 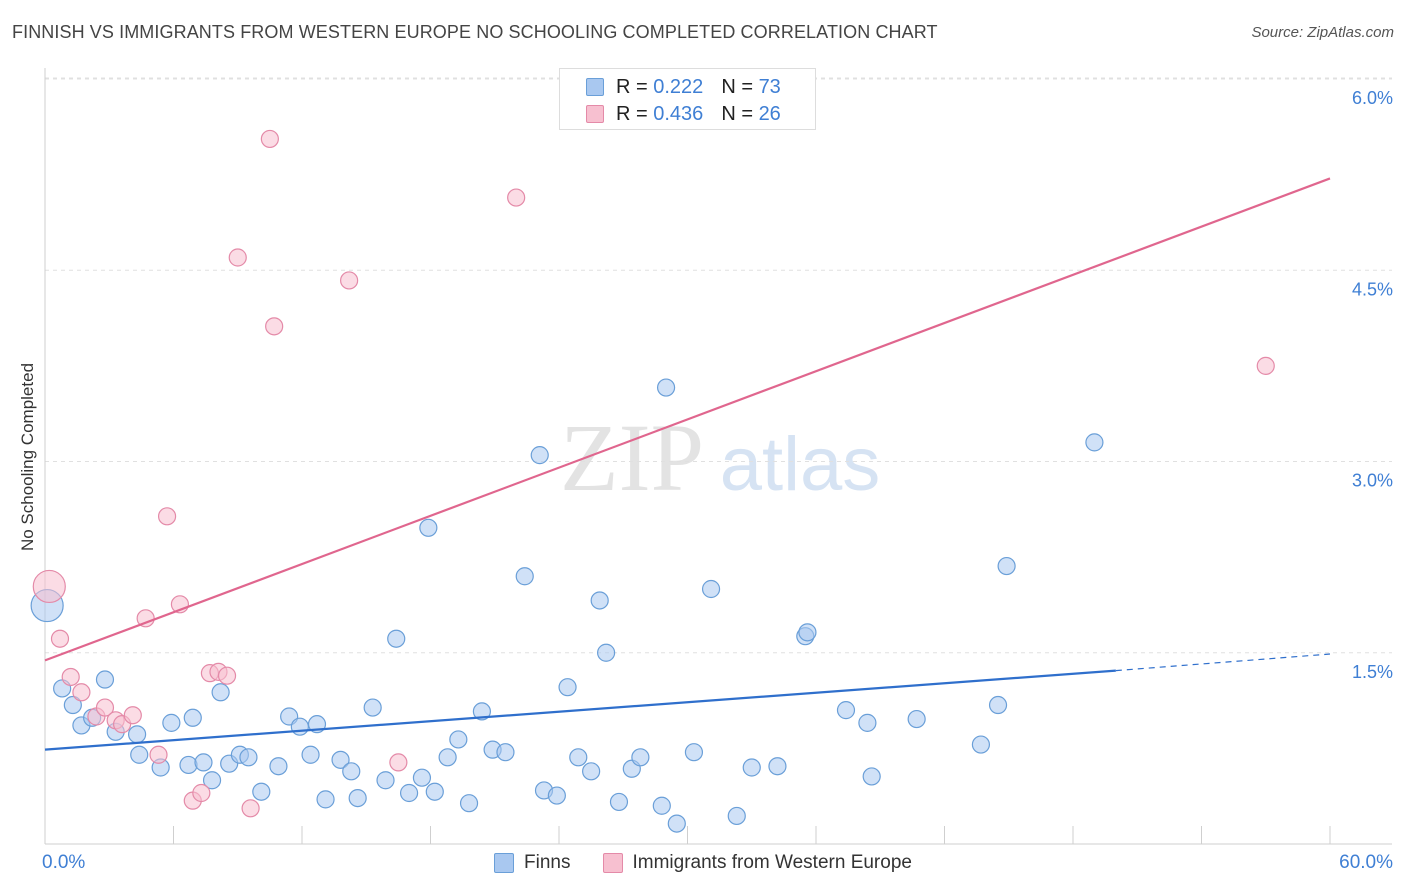 What do you see at coordinates (737, 86) in the screenshot?
I see `legend-n-label-0: N =` at bounding box center [737, 86].